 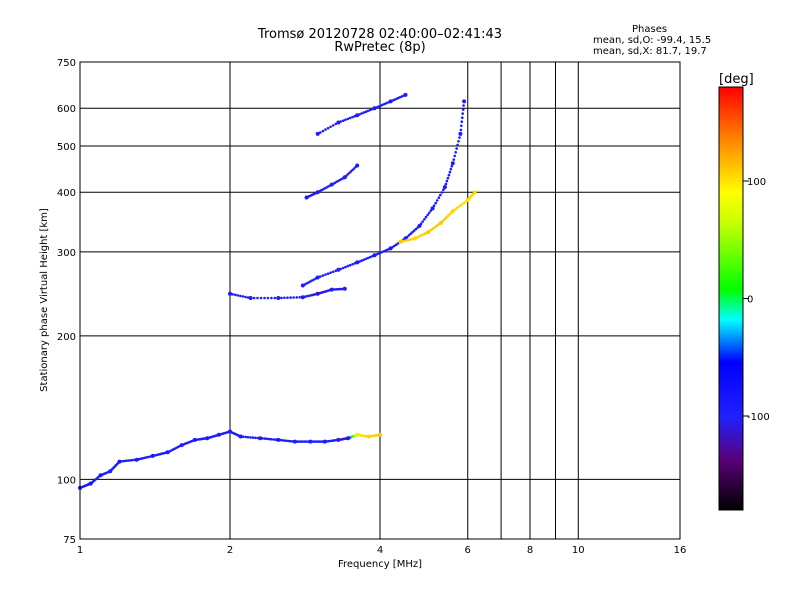 What do you see at coordinates (380, 564) in the screenshot?
I see `x-axis-label: Frequency [MHz]` at bounding box center [380, 564].